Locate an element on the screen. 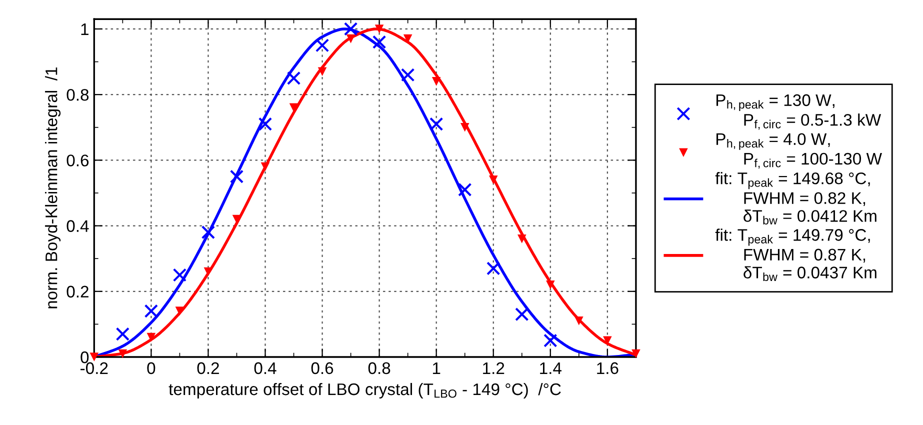 This screenshot has height=425, width=923. y-tick-label: 0.6 is located at coordinates (77, 160).